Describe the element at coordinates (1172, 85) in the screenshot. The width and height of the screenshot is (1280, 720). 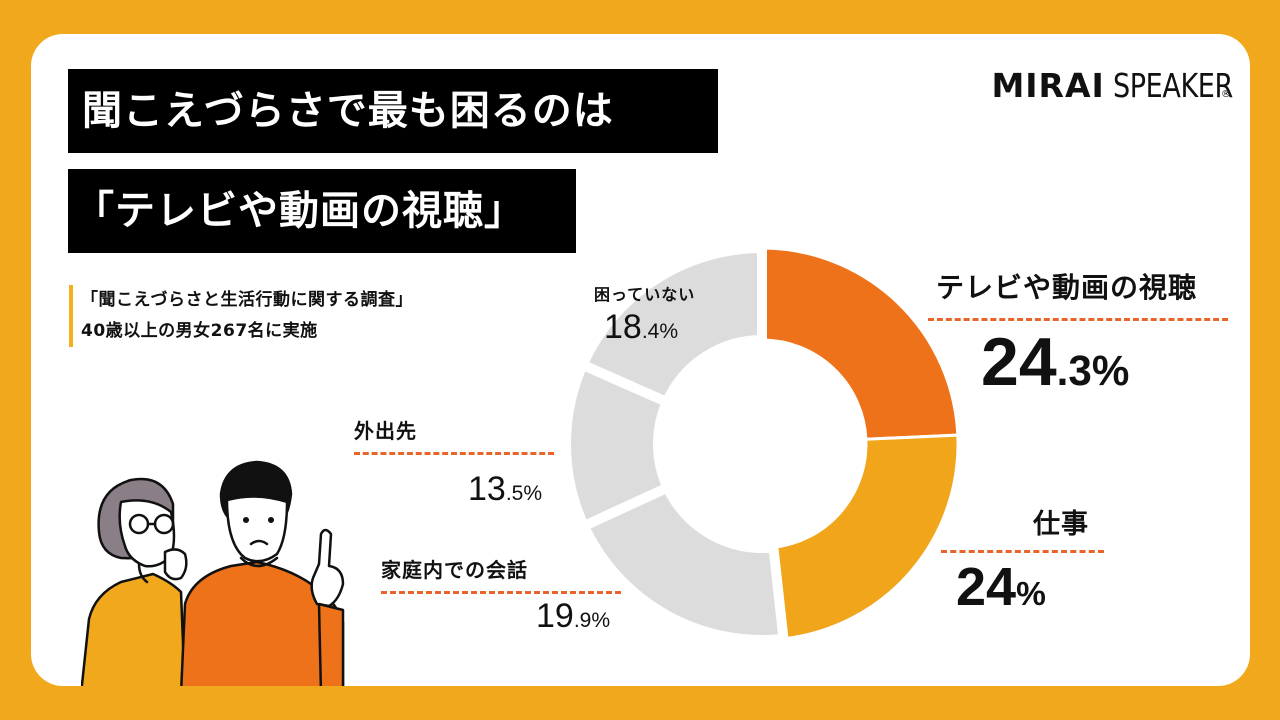
I see `logo-speaker: SPEAKER` at that location.